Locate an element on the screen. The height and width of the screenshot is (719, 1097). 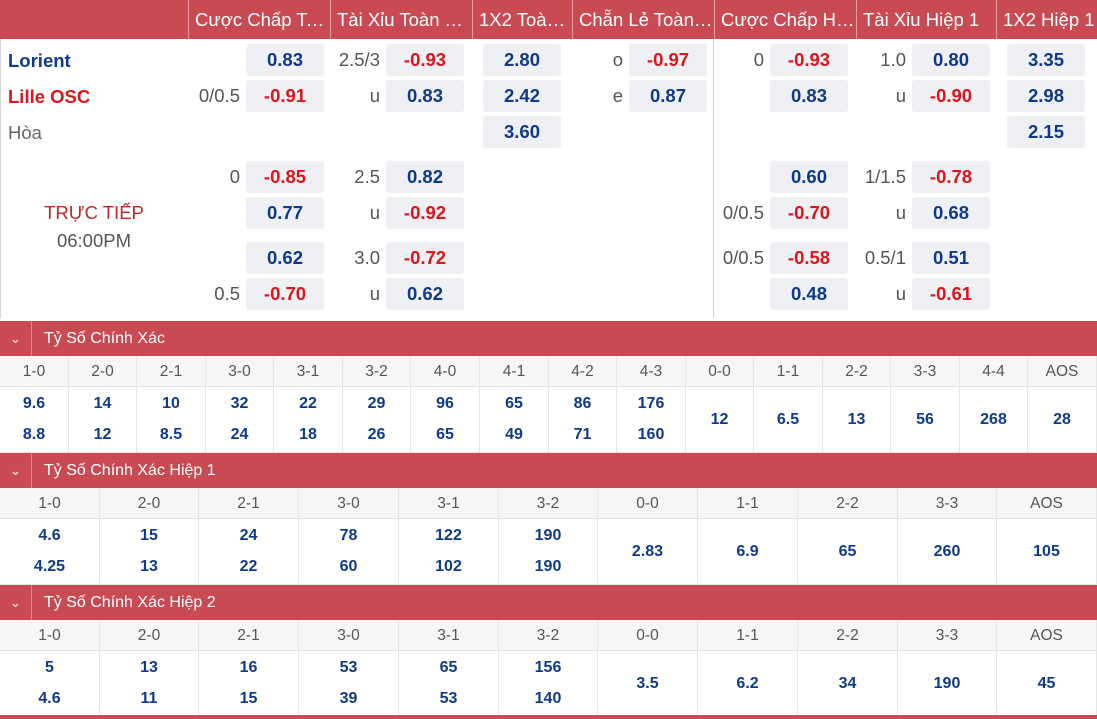
score-odds-cell: 29 26 is located at coordinates (377, 420).